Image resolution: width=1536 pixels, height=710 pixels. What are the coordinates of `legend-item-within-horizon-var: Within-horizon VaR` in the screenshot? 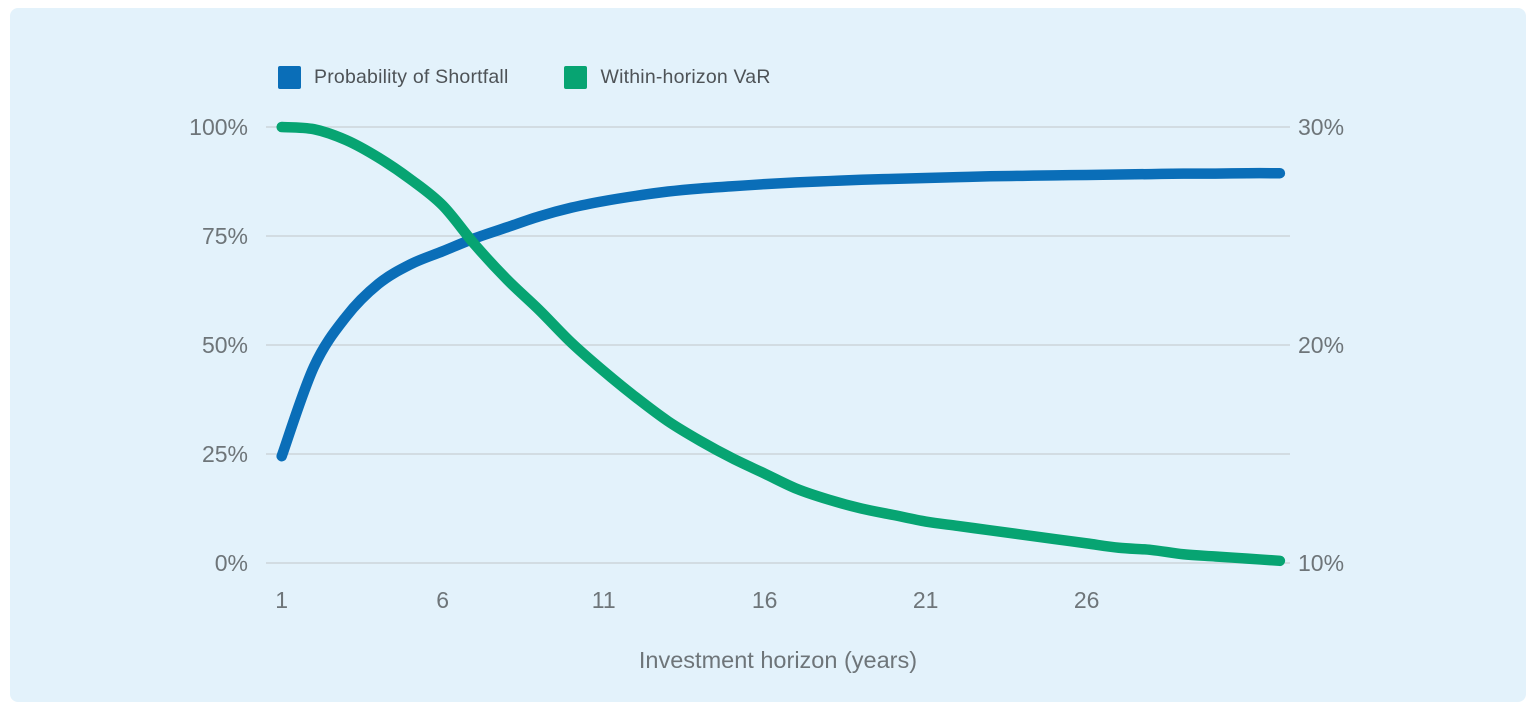 It's located at (667, 77).